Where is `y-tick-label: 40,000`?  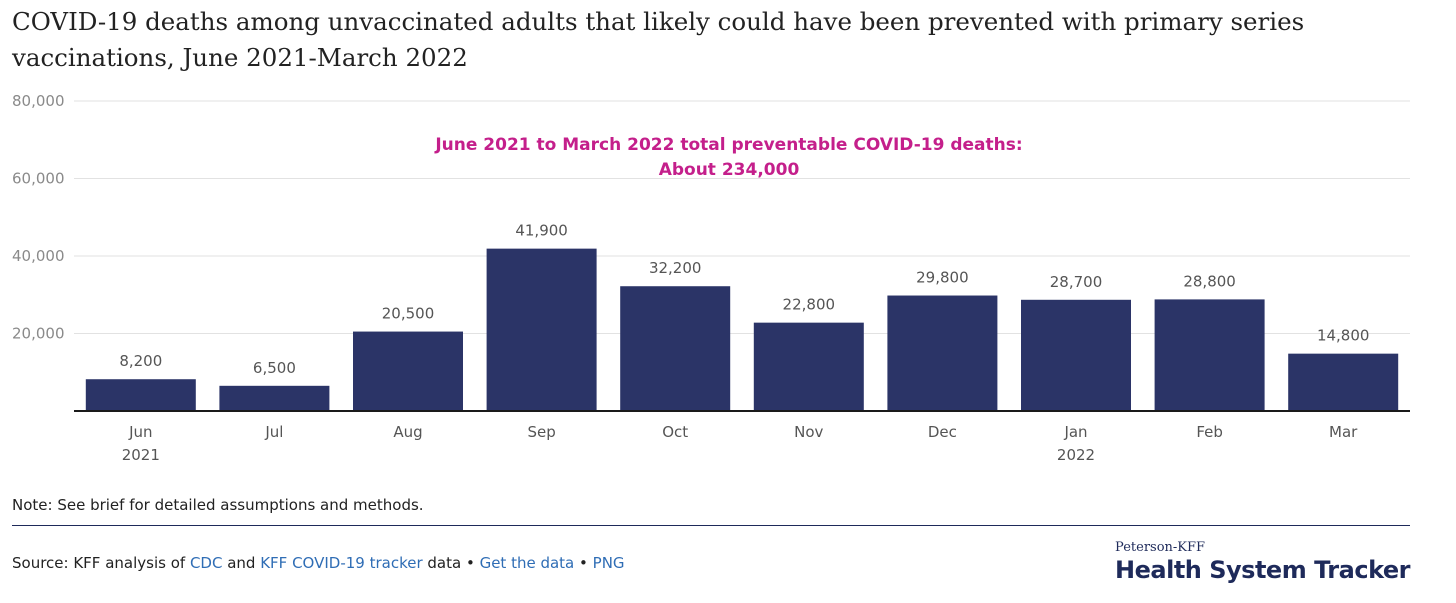 y-tick-label: 40,000 is located at coordinates (38, 256).